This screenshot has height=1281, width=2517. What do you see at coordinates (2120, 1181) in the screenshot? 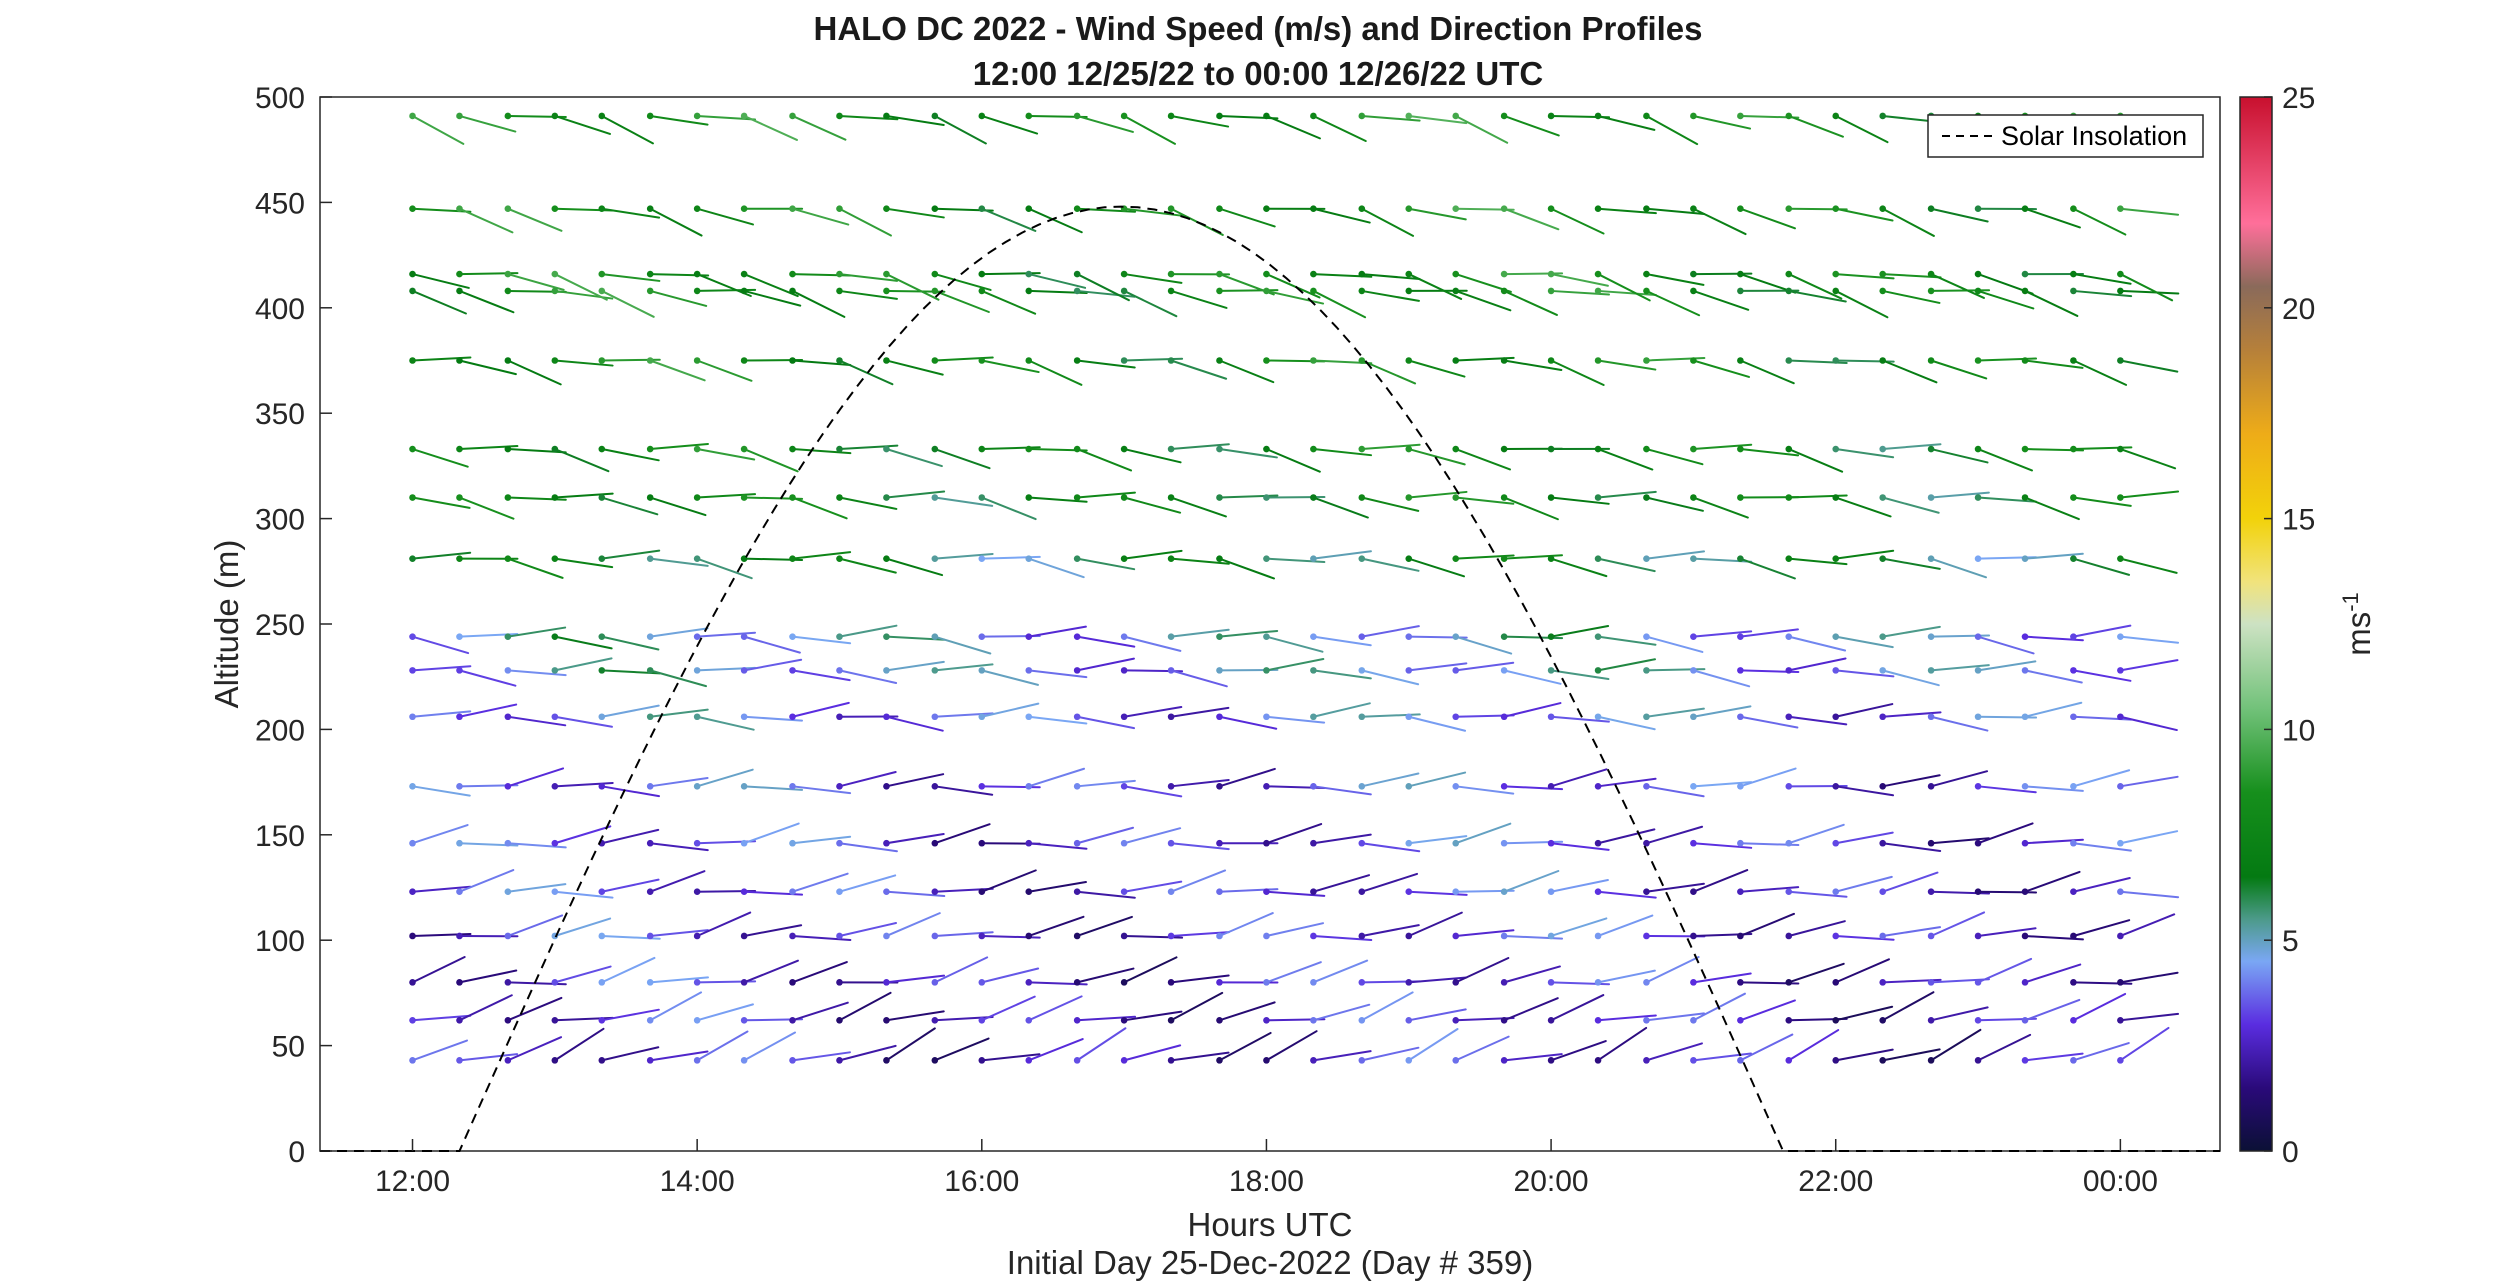
I see `x-tick-label: 00:00` at bounding box center [2120, 1181].